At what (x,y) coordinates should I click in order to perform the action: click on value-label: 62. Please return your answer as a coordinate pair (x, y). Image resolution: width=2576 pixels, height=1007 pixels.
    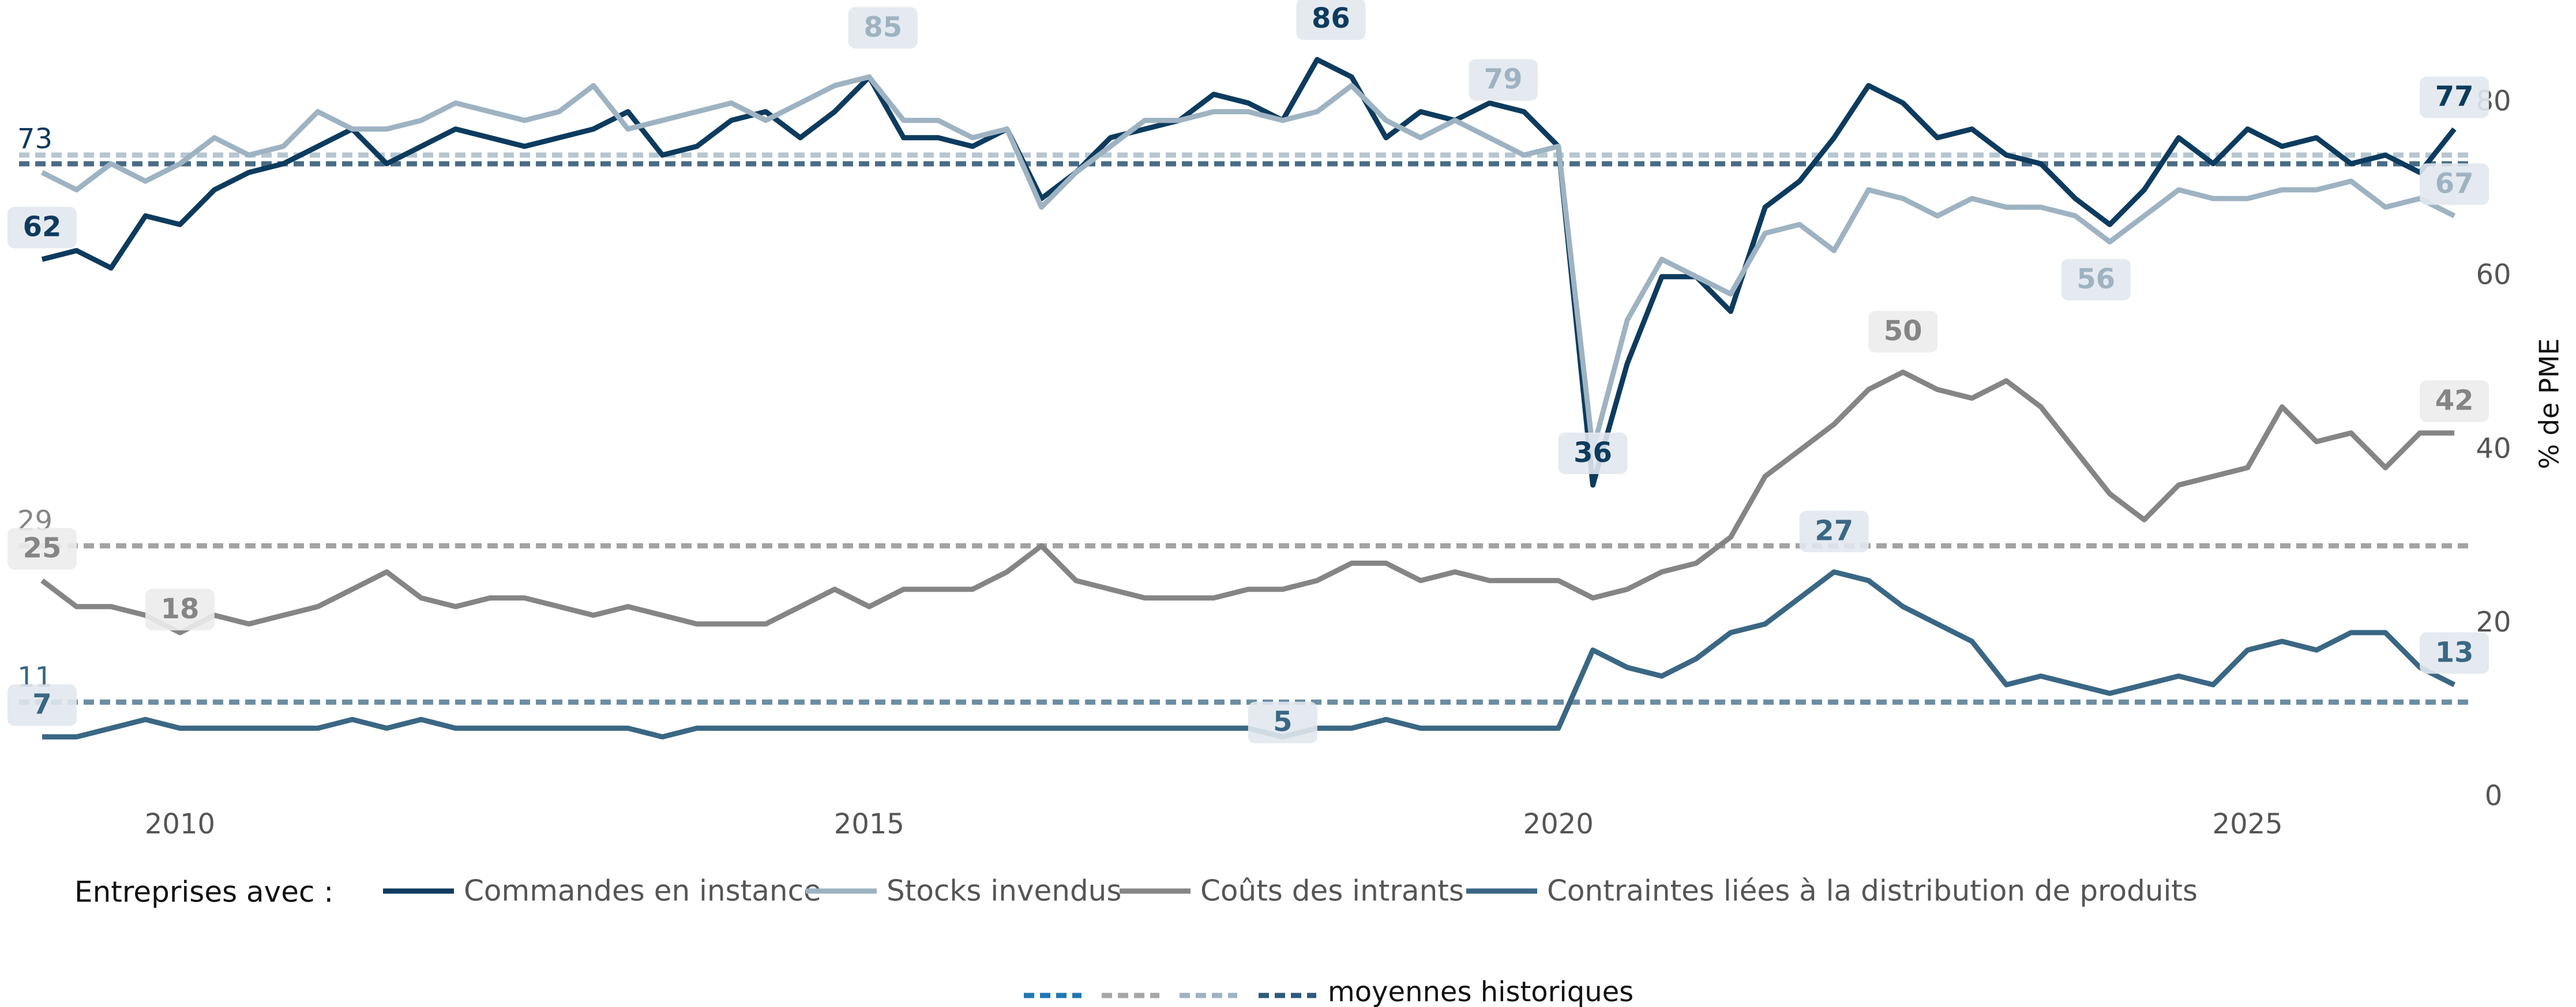
    Looking at the image, I should click on (43, 227).